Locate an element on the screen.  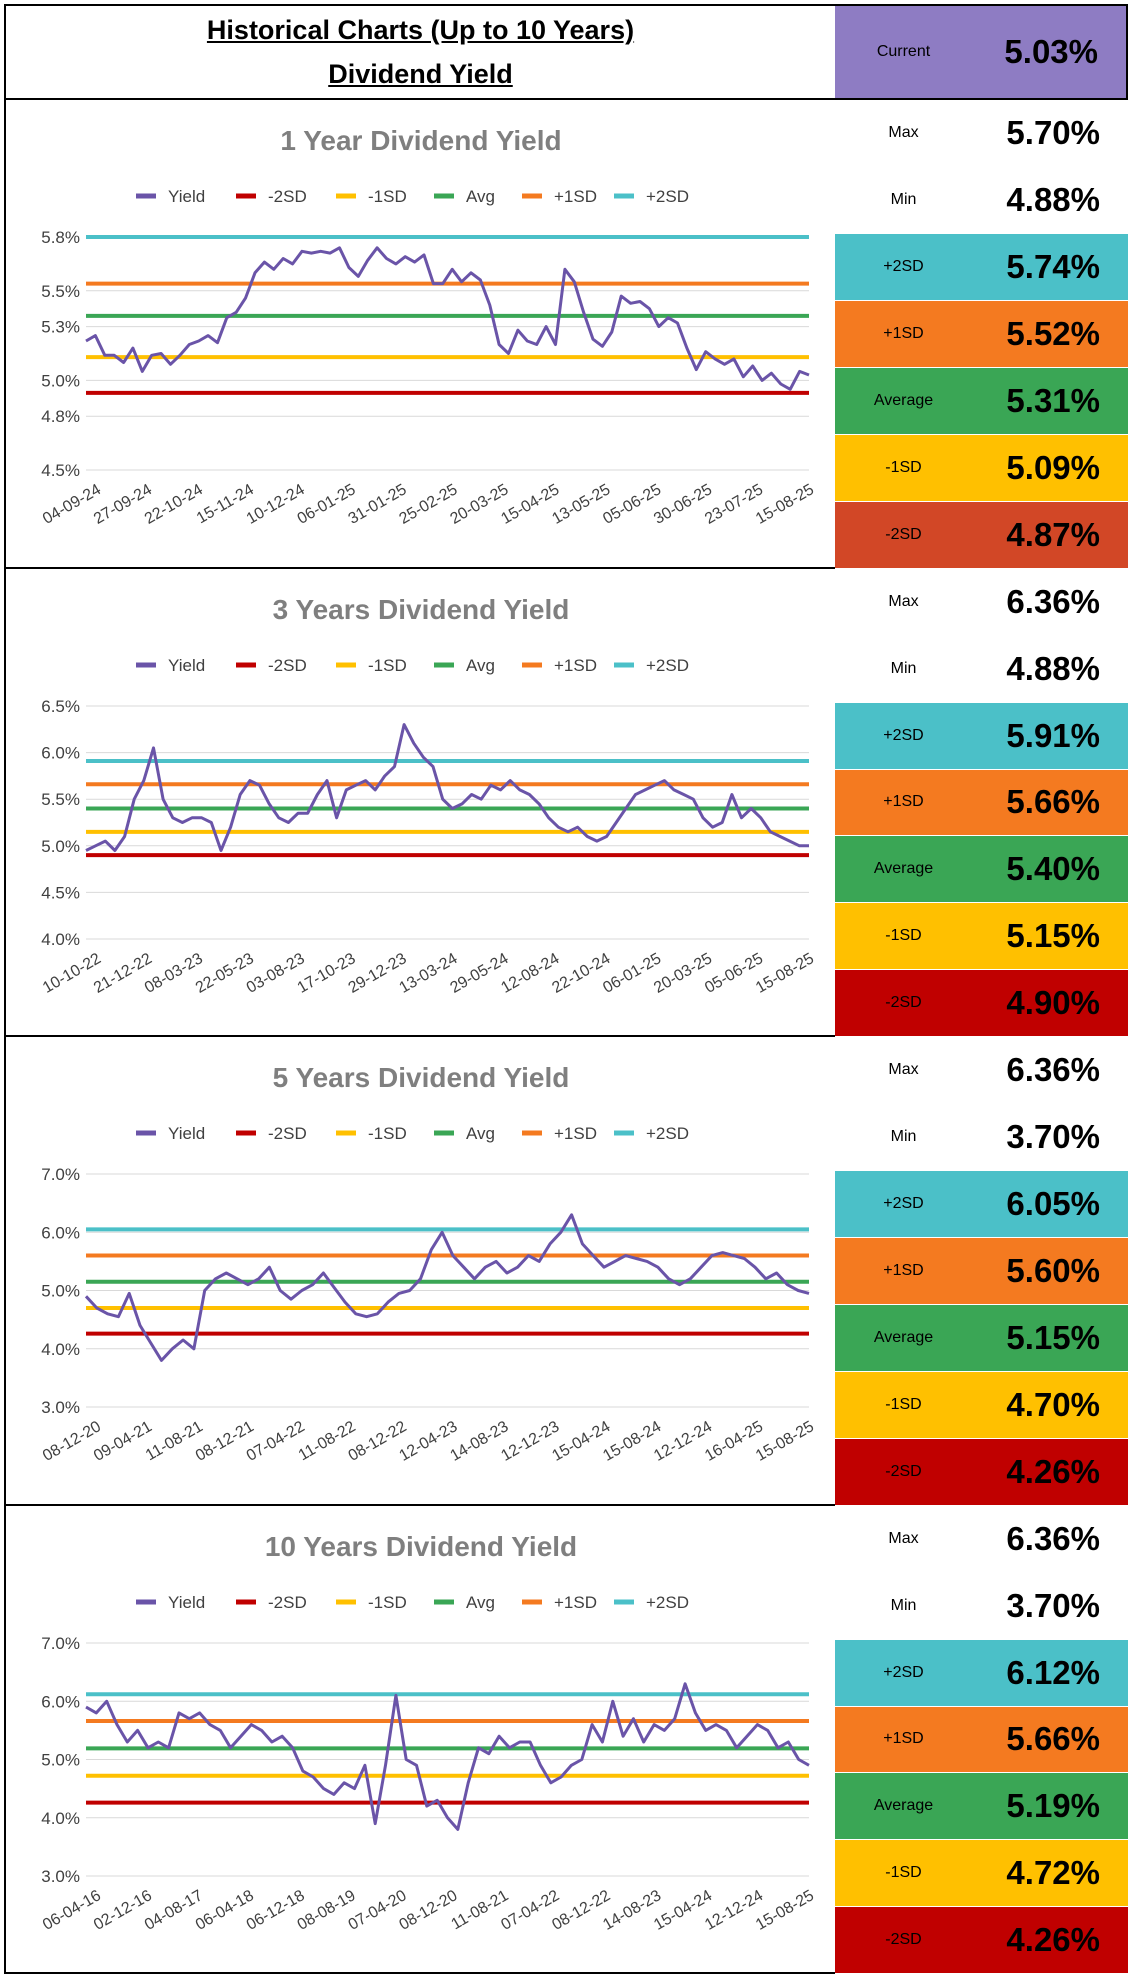
stat-cell-minus1: -1SD 4.72% is located at coordinates (981, 1874).